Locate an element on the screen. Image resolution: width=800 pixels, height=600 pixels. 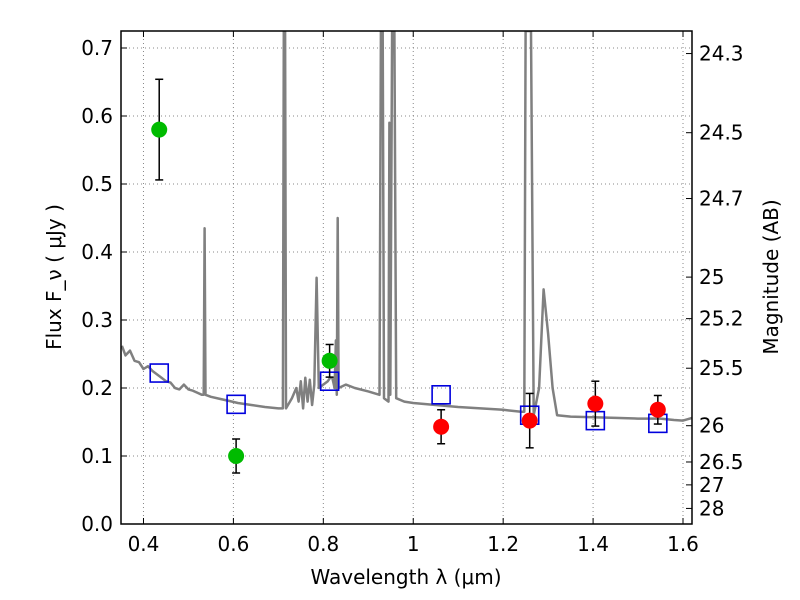
x-tick-label: 1.2 is located at coordinates (503, 544).